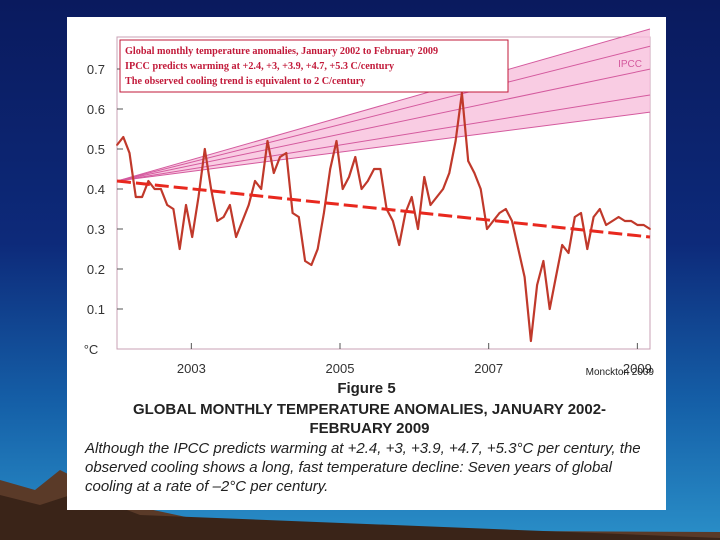 This screenshot has width=720, height=540. I want to click on x-tick-label: 2009, so click(637, 368).